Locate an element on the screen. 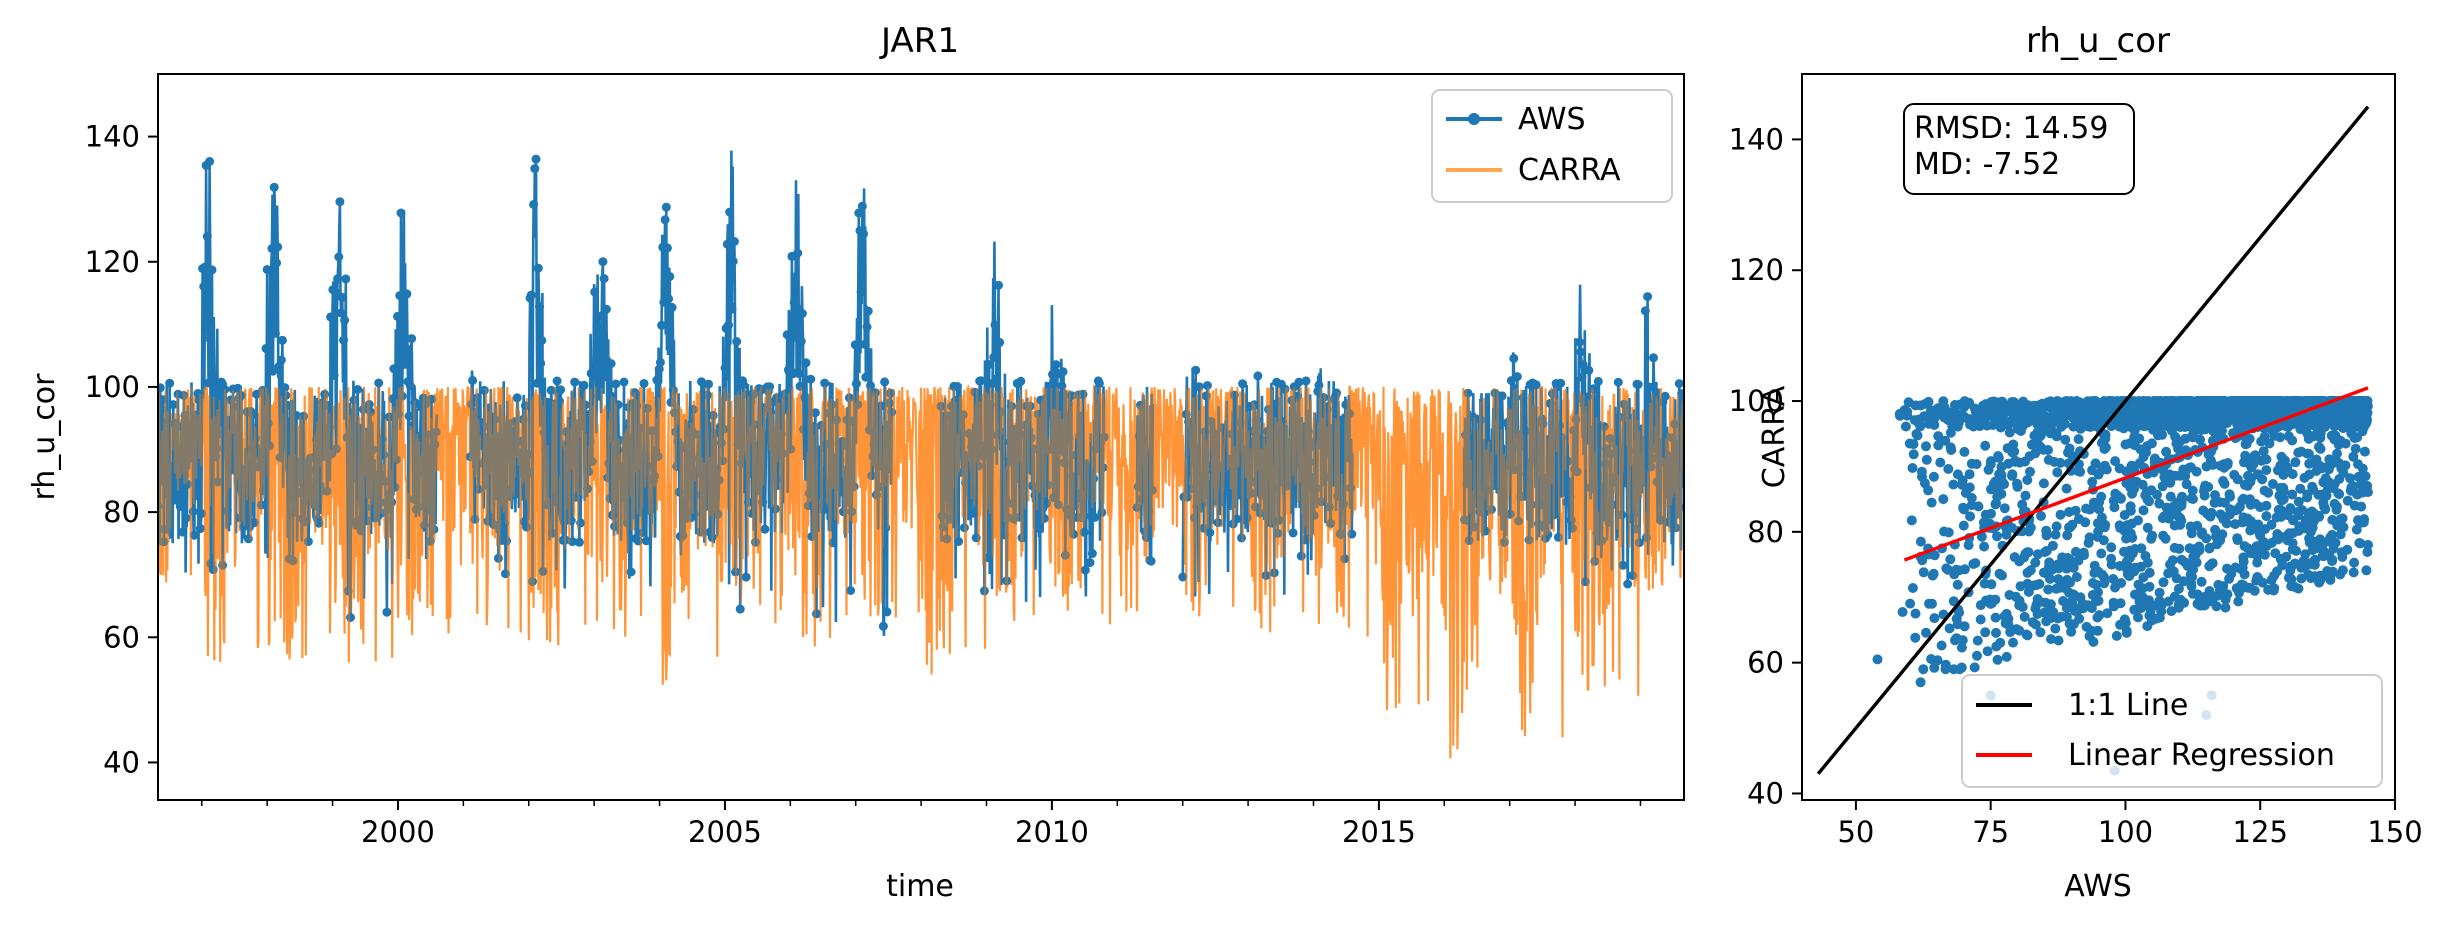 The height and width of the screenshot is (926, 2446). timeseries-ytick-label: 120 is located at coordinates (112, 262).